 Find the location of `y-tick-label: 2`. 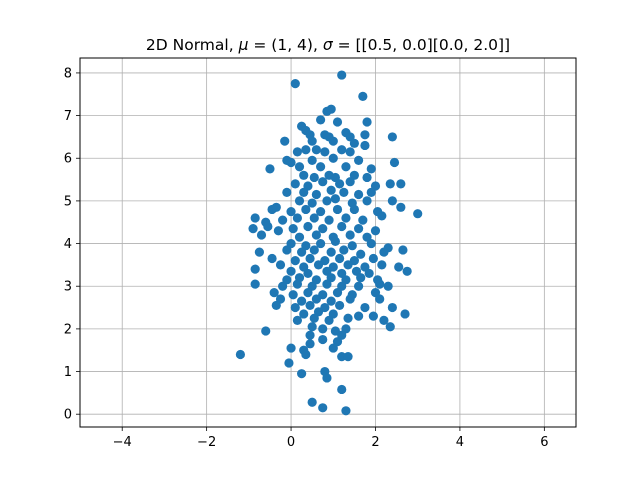

y-tick-label: 2 is located at coordinates (68, 329).